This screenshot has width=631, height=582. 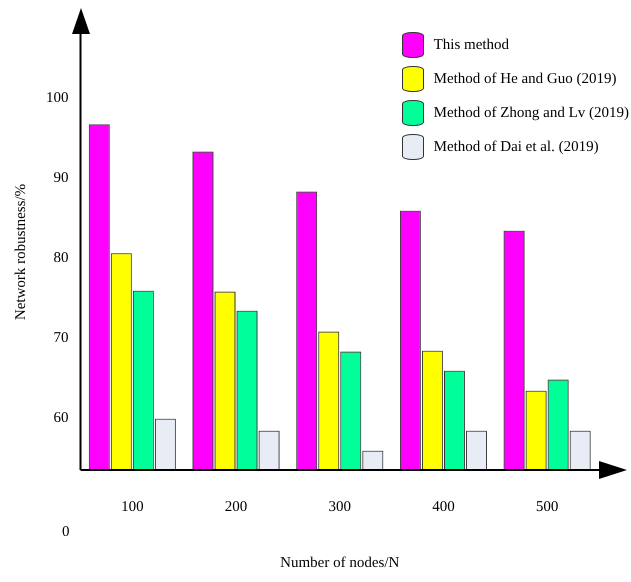 I want to click on y-axis-title: Network robustness/%, so click(x=20, y=252).